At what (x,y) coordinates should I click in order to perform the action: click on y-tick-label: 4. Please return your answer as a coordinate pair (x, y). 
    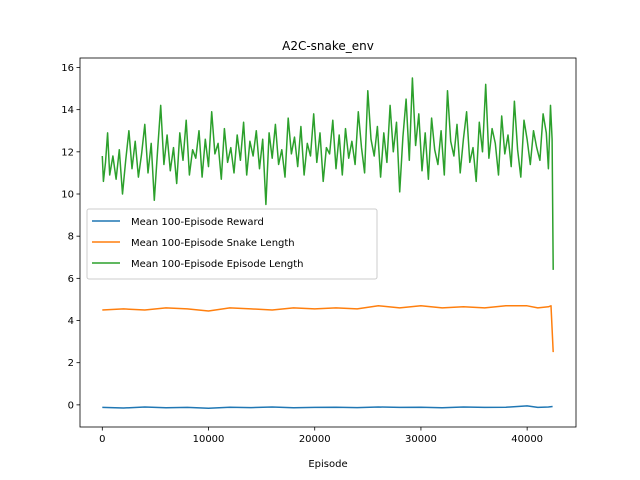
    Looking at the image, I should click on (71, 321).